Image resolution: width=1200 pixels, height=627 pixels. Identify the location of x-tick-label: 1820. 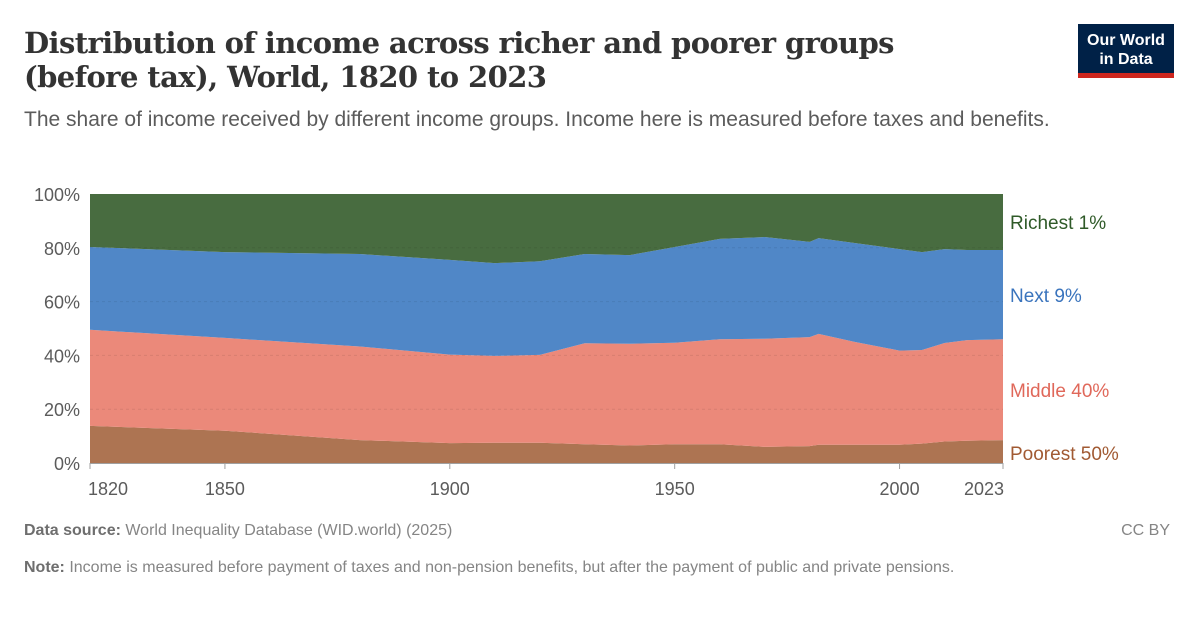
(108, 489).